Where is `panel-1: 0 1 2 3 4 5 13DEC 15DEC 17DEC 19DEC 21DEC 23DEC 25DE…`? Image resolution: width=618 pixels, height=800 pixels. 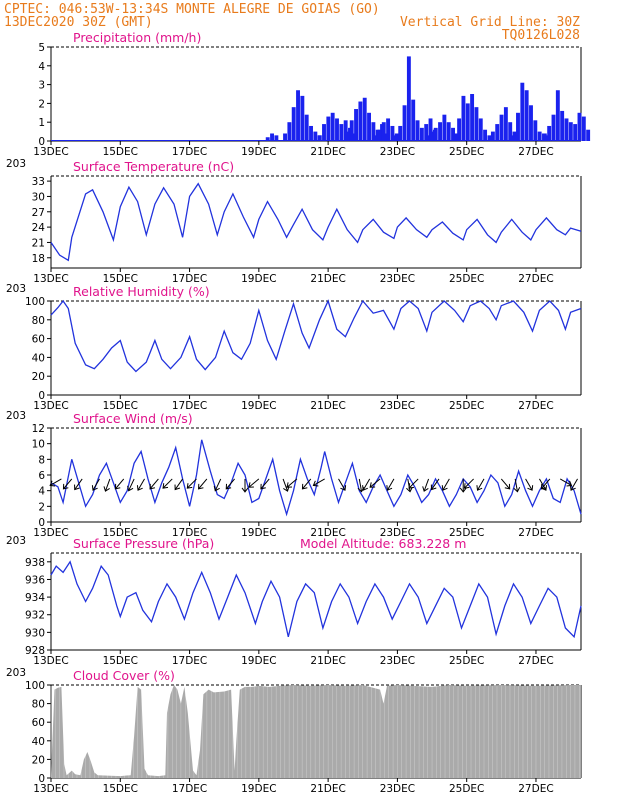 panel-1: 0 1 2 3 4 5 13DEC 15DEC 17DEC 19DEC 21DEC 23DEC 25DE… is located at coordinates (312, 94).